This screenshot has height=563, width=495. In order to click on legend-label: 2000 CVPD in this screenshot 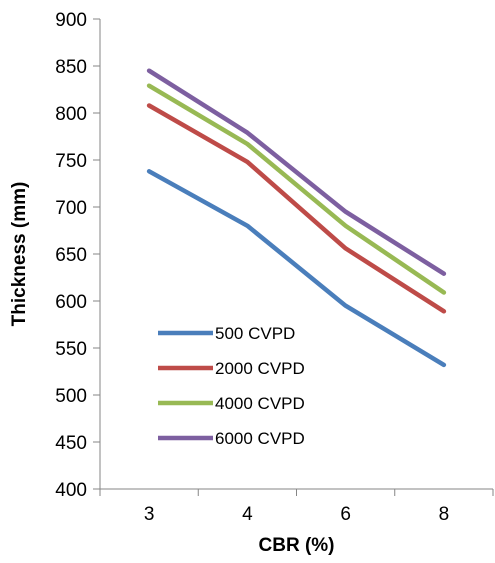, I will do `click(260, 368)`.